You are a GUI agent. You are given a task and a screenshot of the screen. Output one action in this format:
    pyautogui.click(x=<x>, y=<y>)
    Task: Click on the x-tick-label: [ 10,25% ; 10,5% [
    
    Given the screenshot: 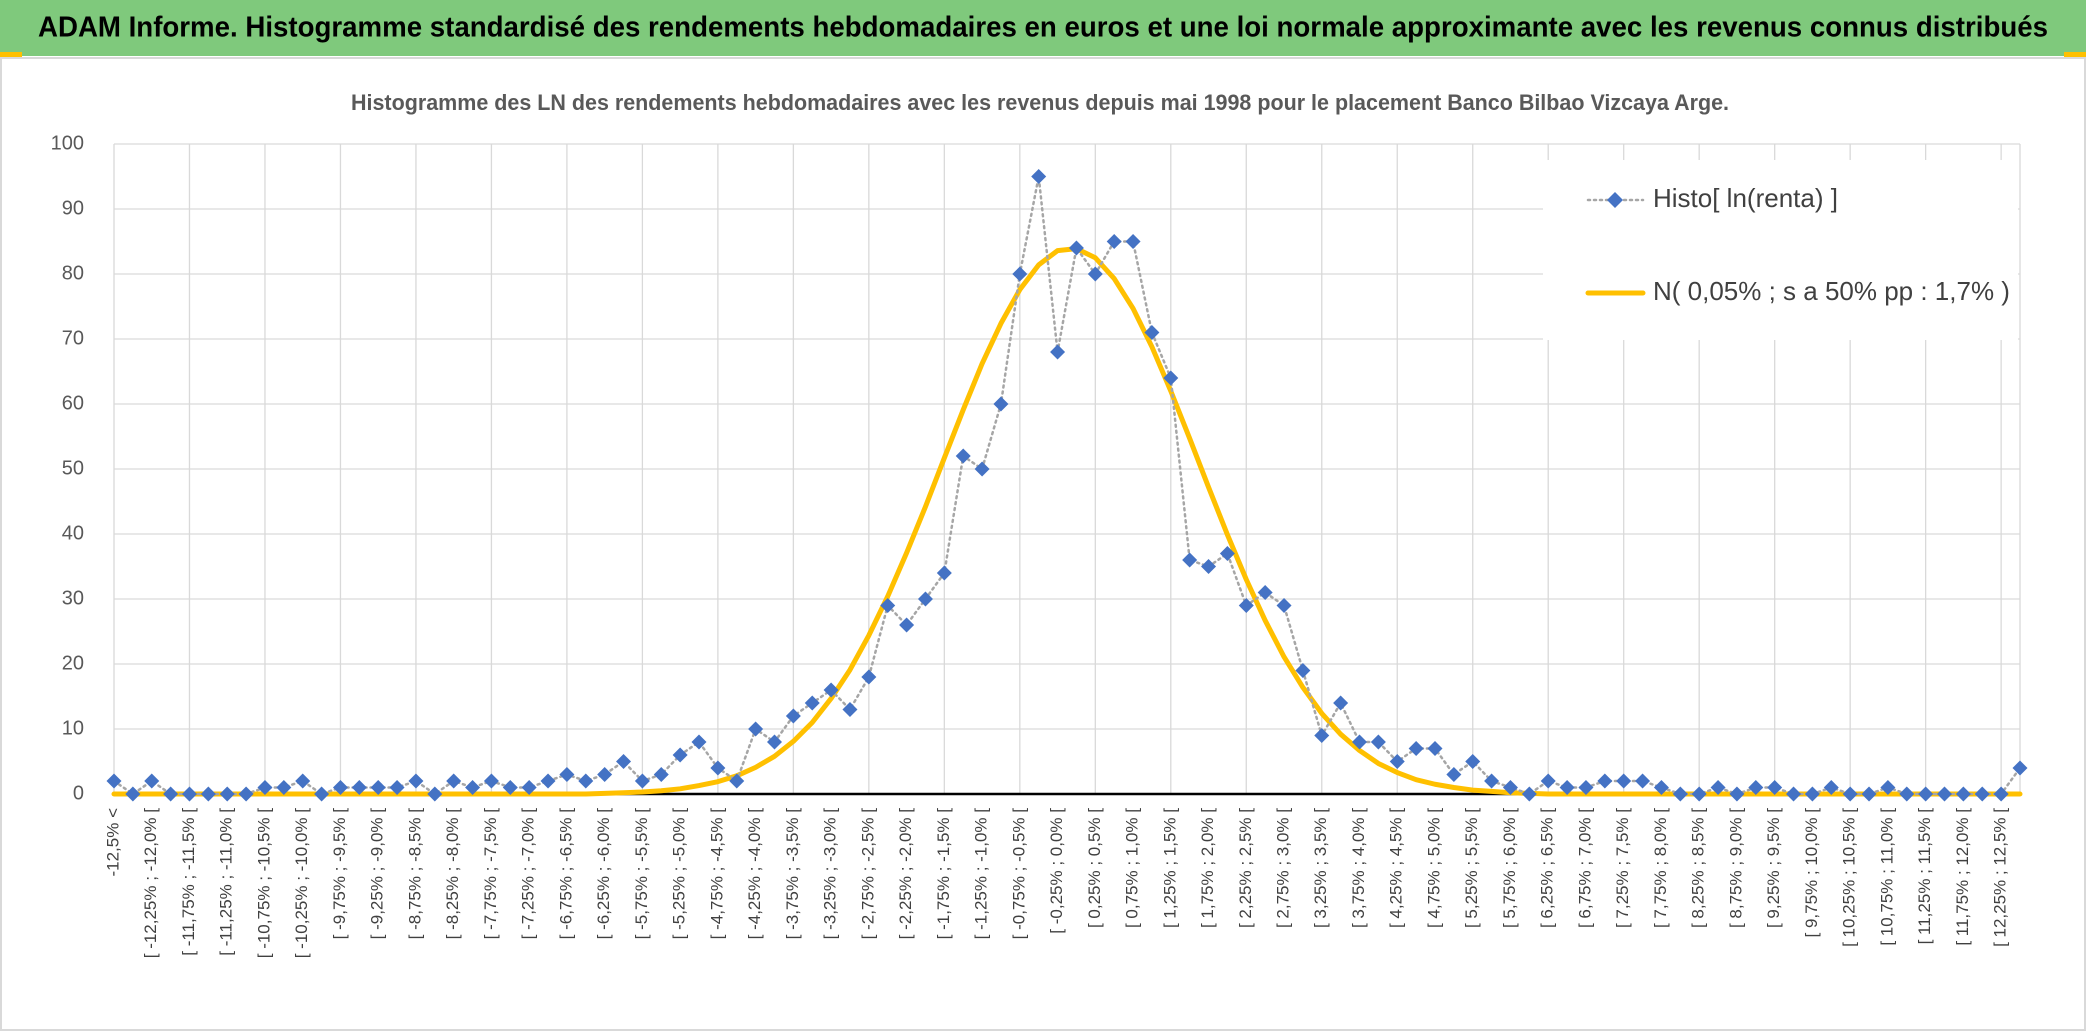 What is the action you would take?
    pyautogui.click(x=1849, y=877)
    